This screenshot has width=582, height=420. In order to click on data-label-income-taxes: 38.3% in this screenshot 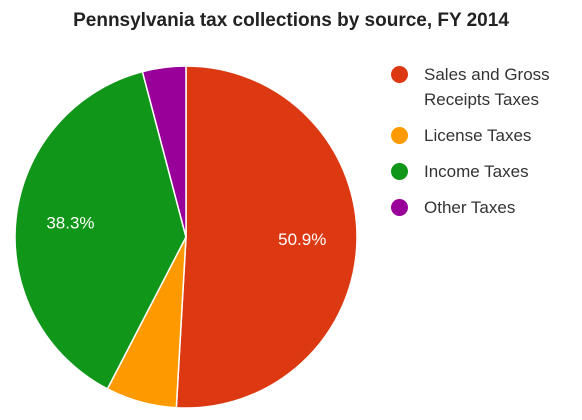, I will do `click(70, 223)`.